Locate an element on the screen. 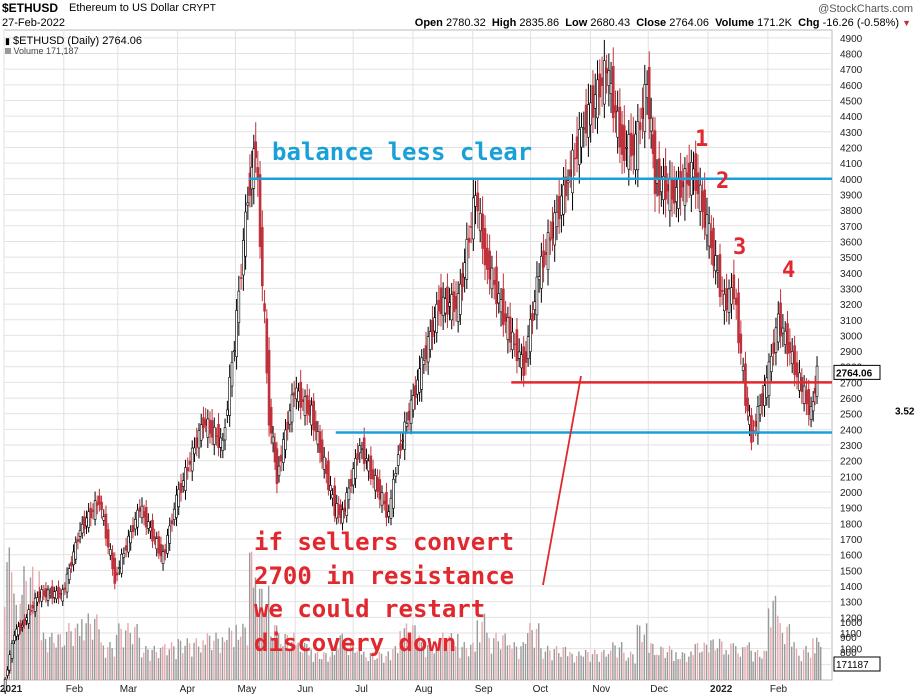  last-price-box is located at coordinates (857, 372).